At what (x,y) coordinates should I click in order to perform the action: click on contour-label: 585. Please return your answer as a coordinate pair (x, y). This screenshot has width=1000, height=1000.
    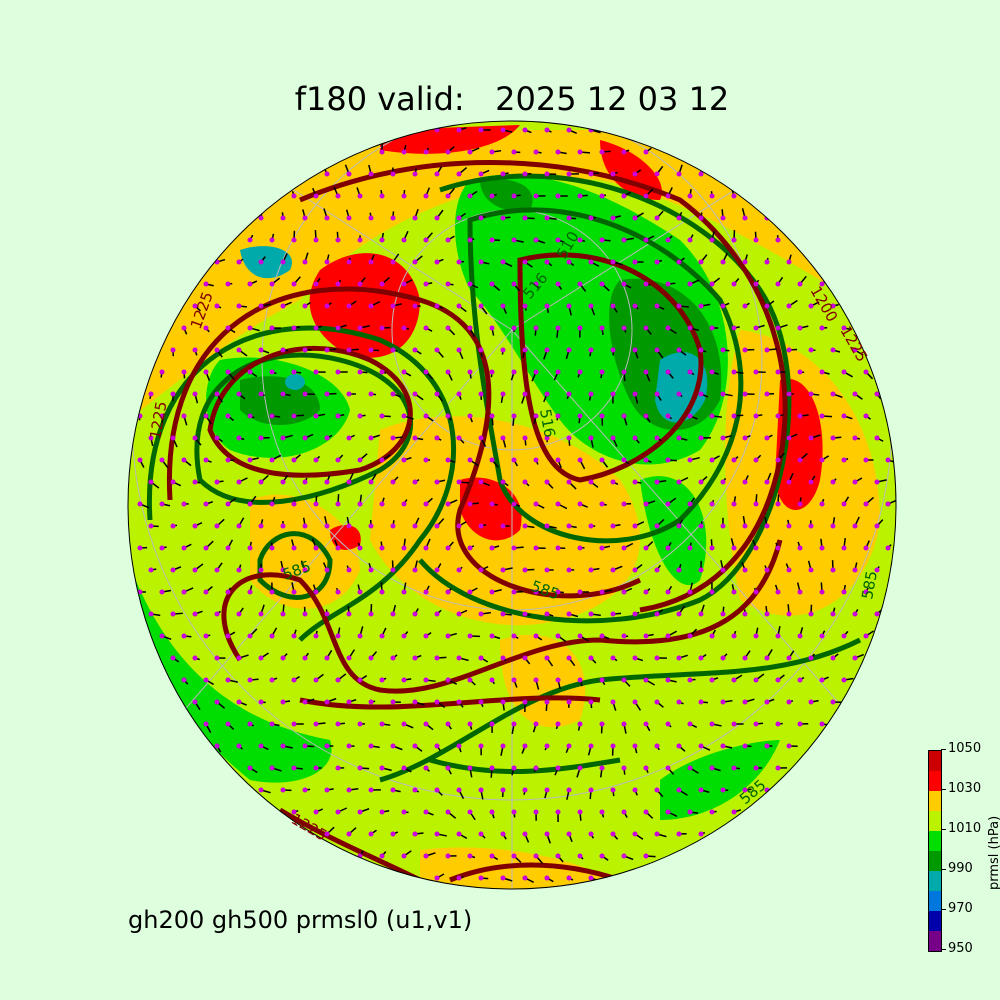
    Looking at the image, I should click on (869, 584).